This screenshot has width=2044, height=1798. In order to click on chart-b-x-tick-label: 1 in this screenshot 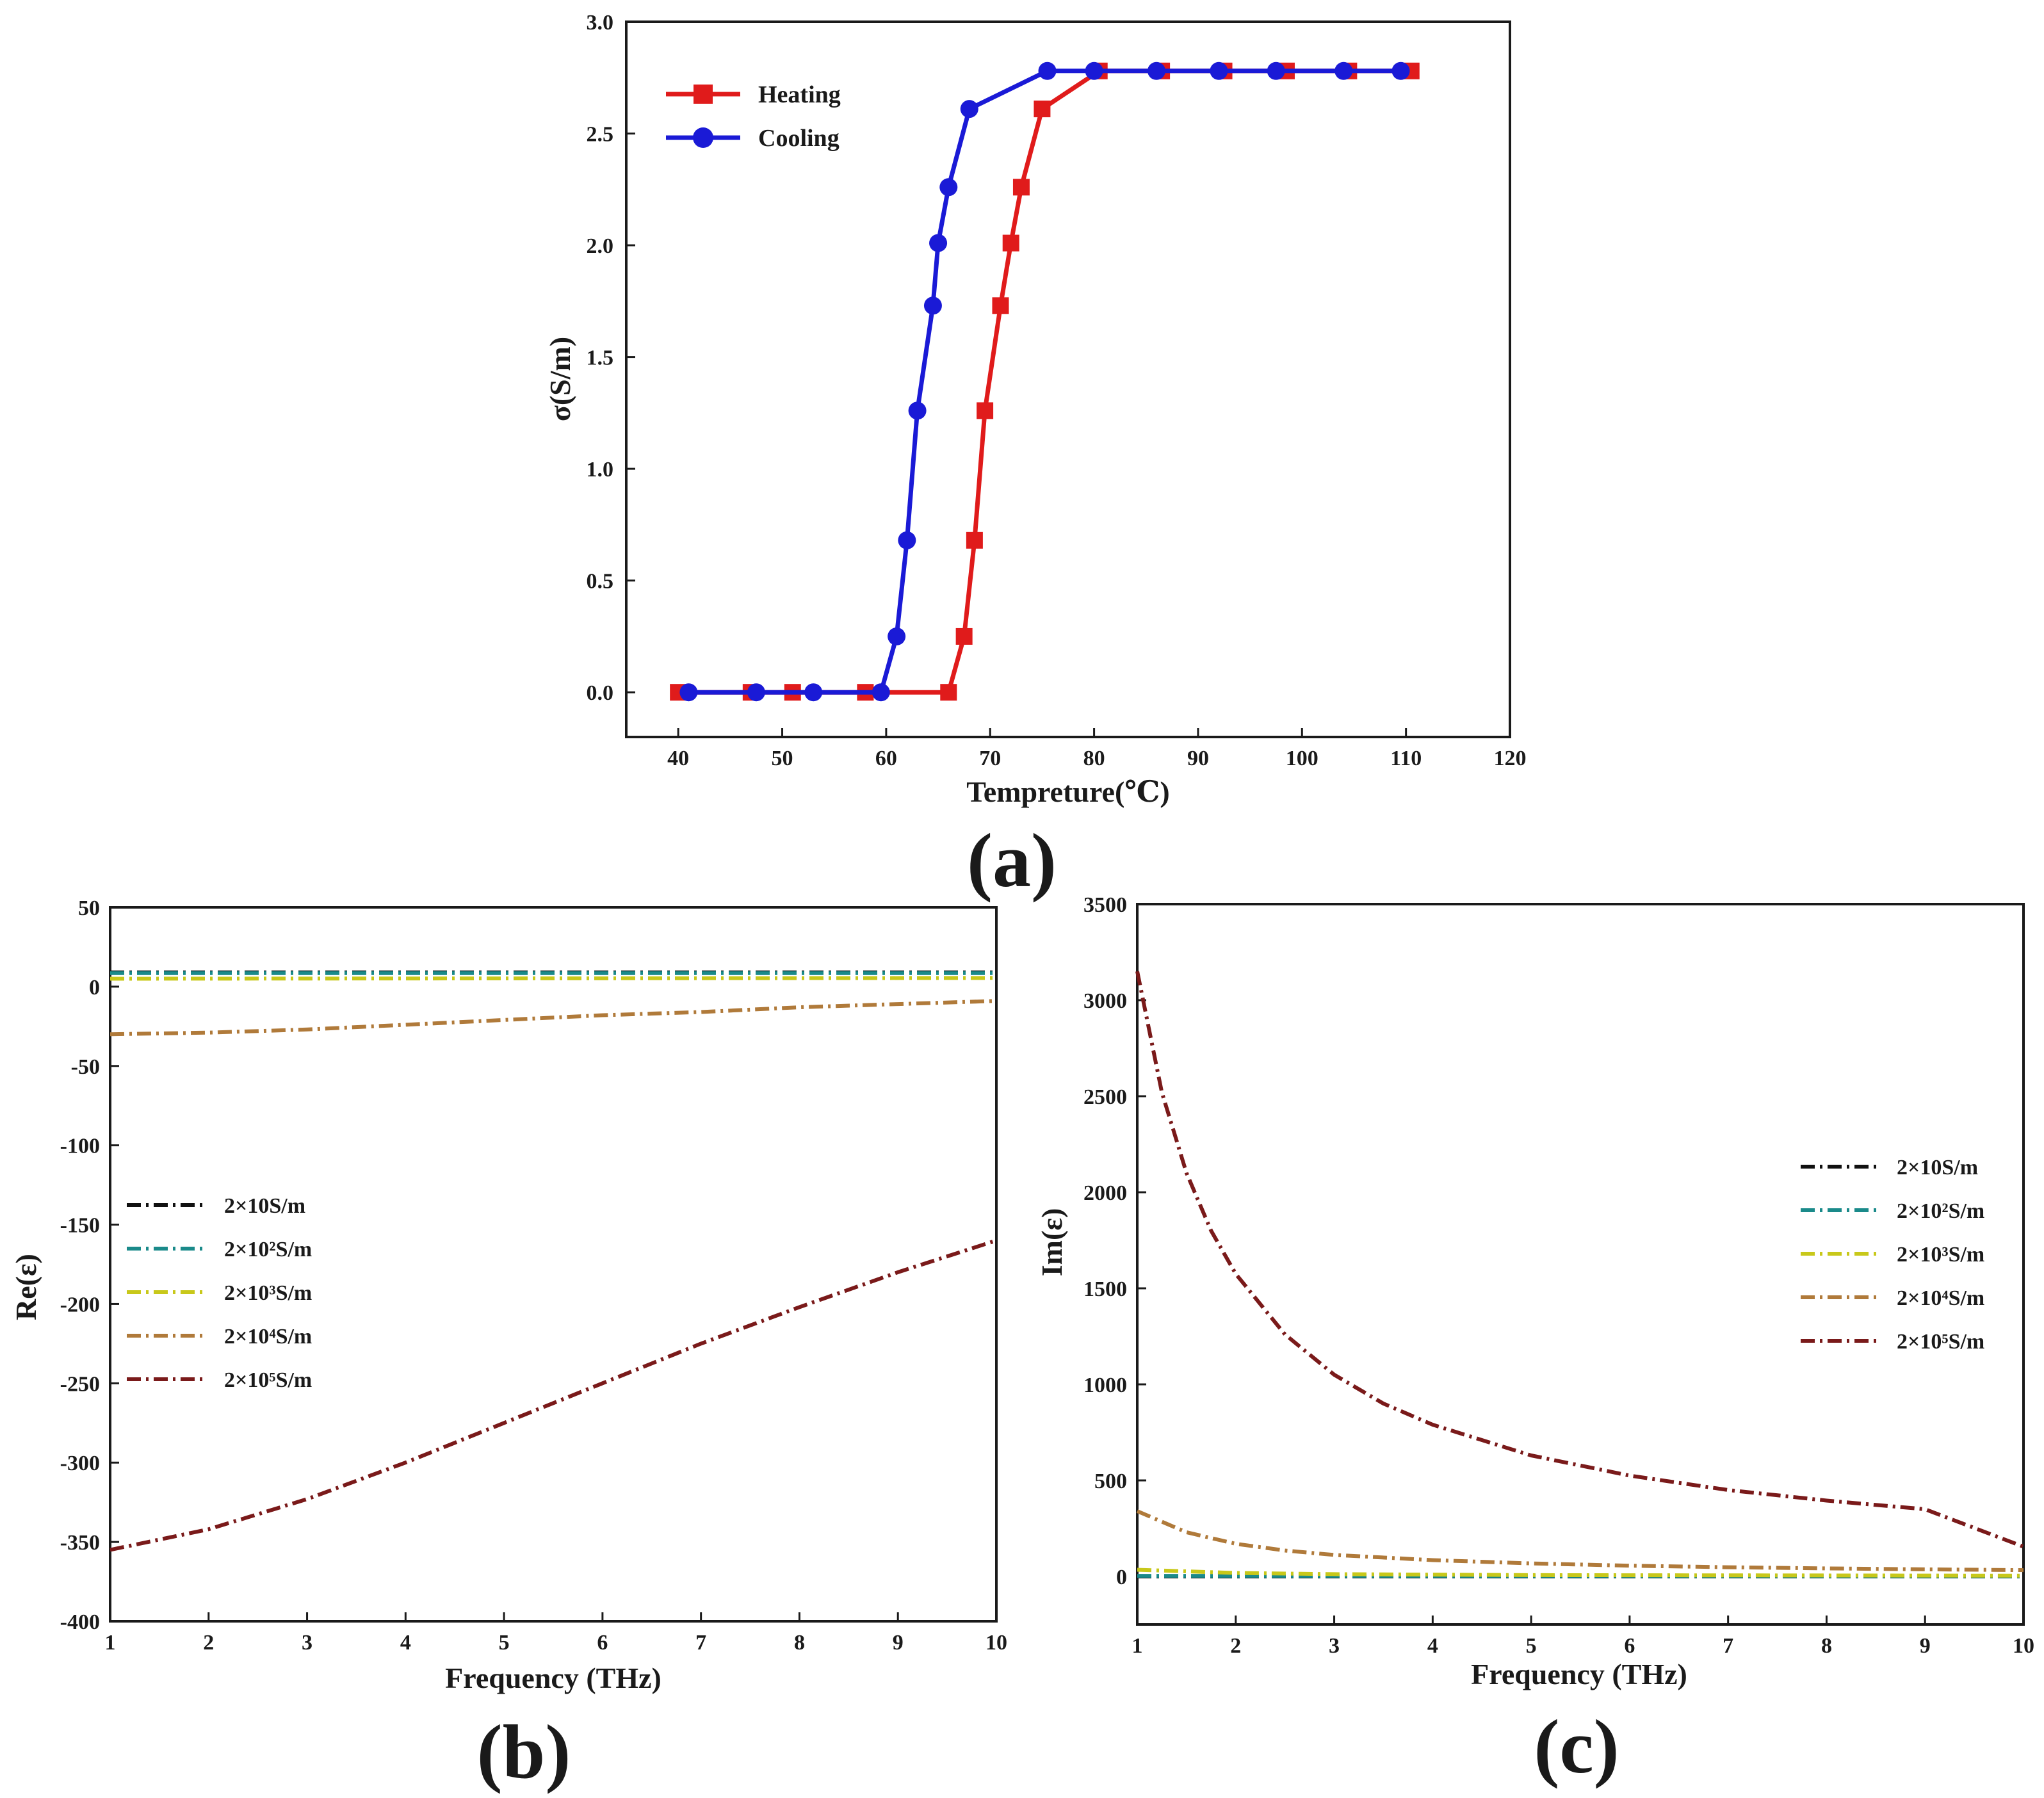, I will do `click(110, 1643)`.